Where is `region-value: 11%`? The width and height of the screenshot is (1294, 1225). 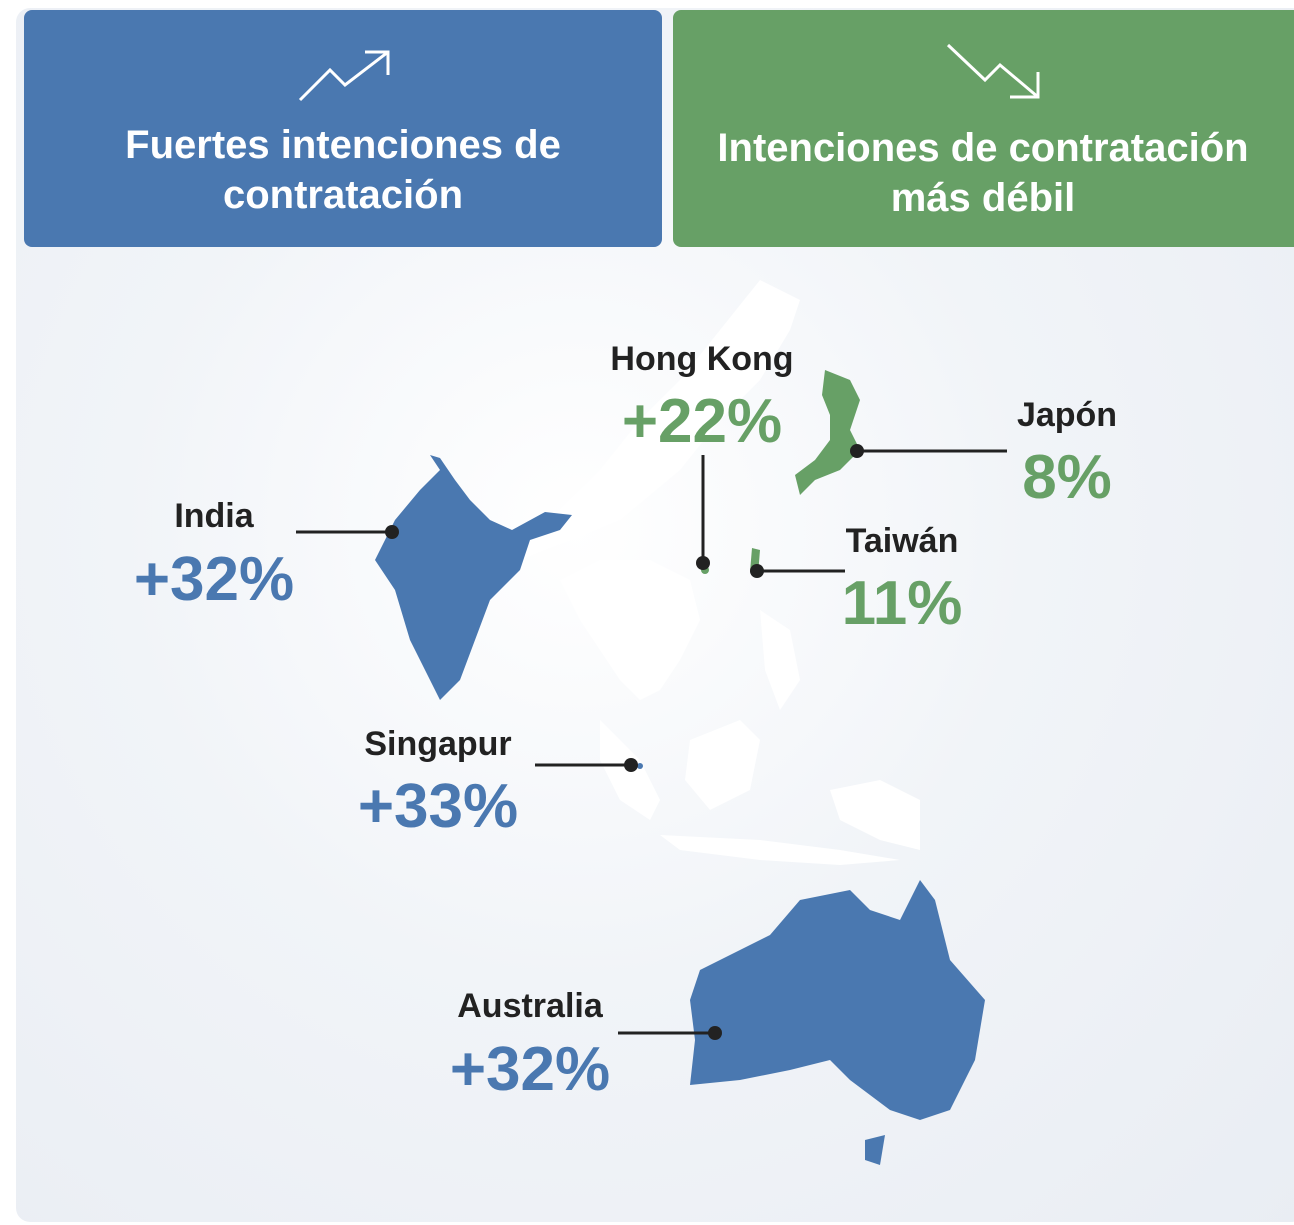
region-value: 11% is located at coordinates (902, 603).